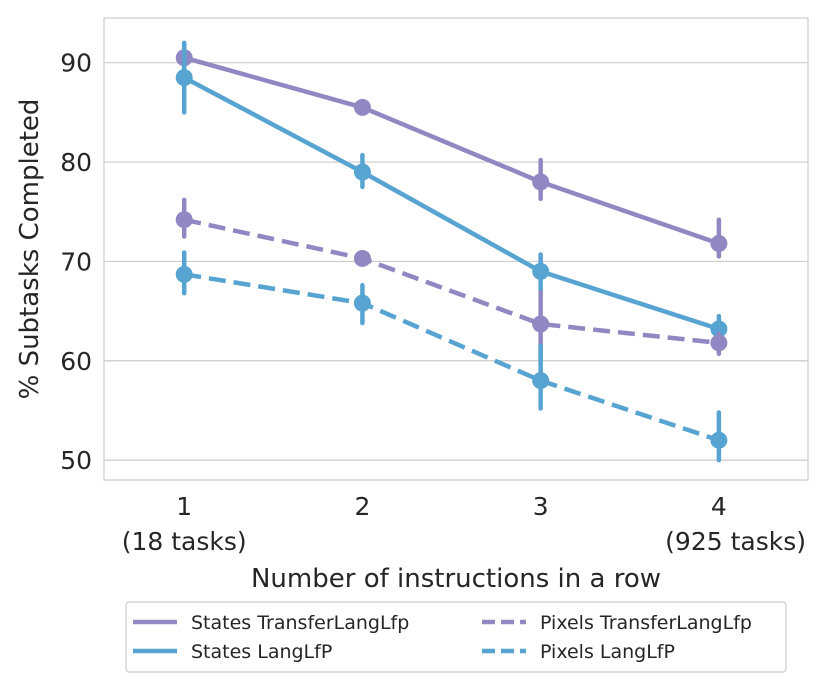  I want to click on y-tick-label: 90, so click(76, 63).